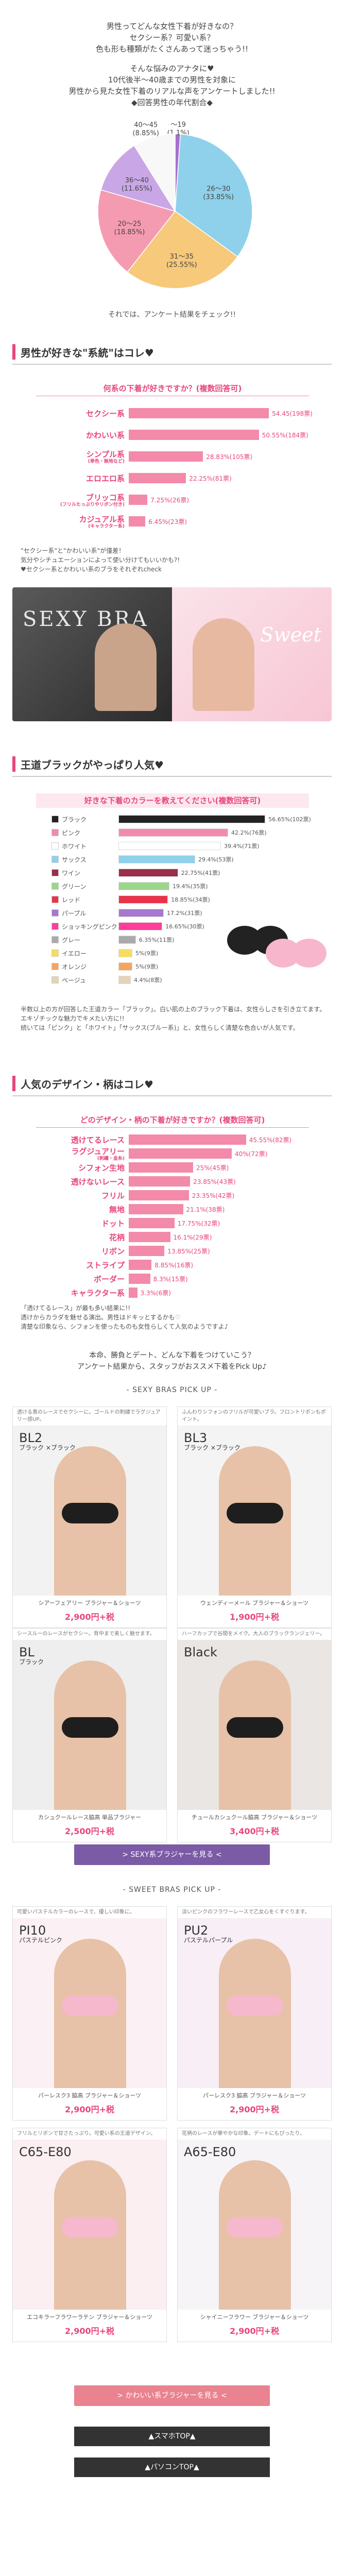  Describe the element at coordinates (200, 1652) in the screenshot. I see `product-code-text: Black` at that location.